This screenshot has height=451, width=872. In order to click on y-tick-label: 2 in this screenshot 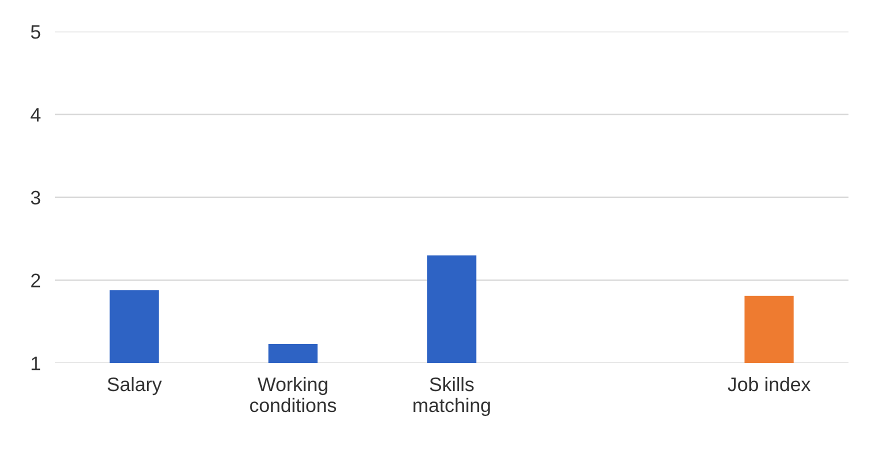, I will do `click(35, 281)`.